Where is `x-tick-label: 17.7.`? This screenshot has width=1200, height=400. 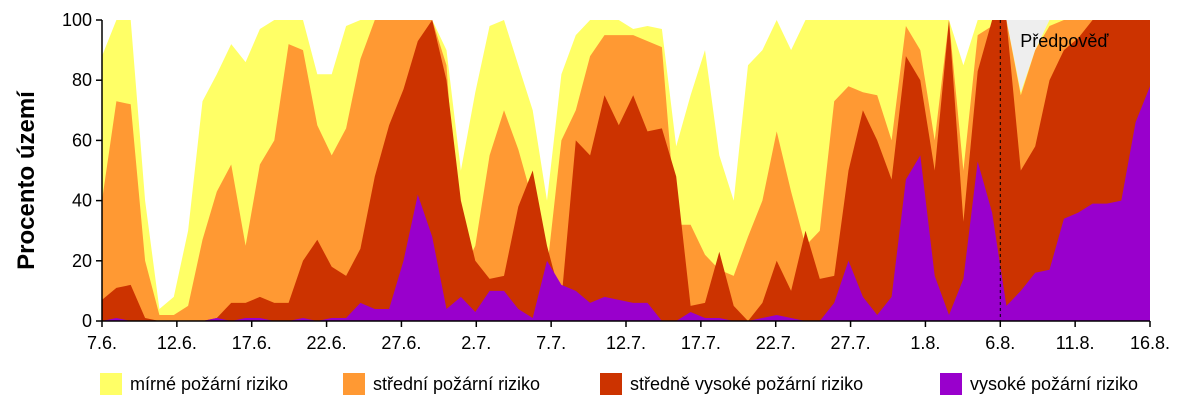
x-tick-label: 17.7. is located at coordinates (701, 343).